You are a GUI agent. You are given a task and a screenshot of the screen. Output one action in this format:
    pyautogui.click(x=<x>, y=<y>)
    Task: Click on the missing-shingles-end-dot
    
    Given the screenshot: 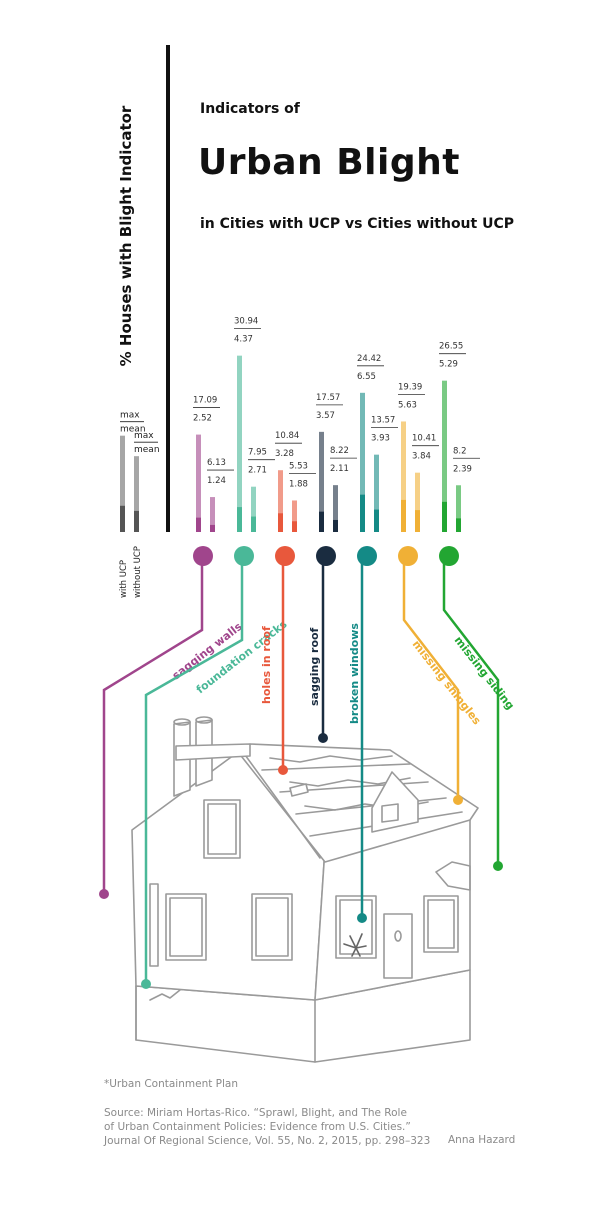 What is the action you would take?
    pyautogui.click(x=458, y=800)
    